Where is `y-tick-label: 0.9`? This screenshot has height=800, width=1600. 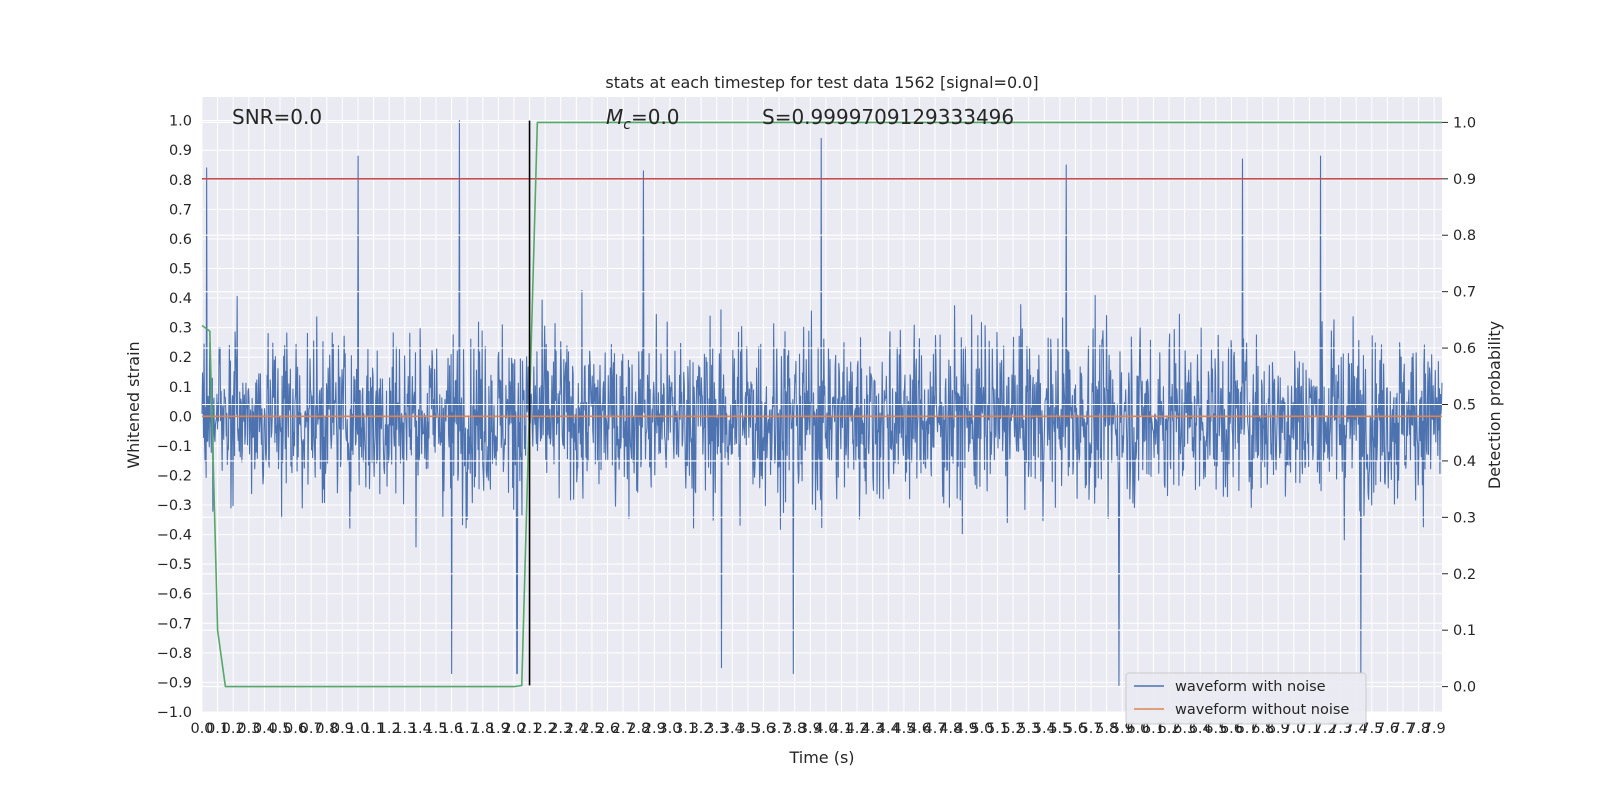
y-tick-label: 0.9 is located at coordinates (180, 151).